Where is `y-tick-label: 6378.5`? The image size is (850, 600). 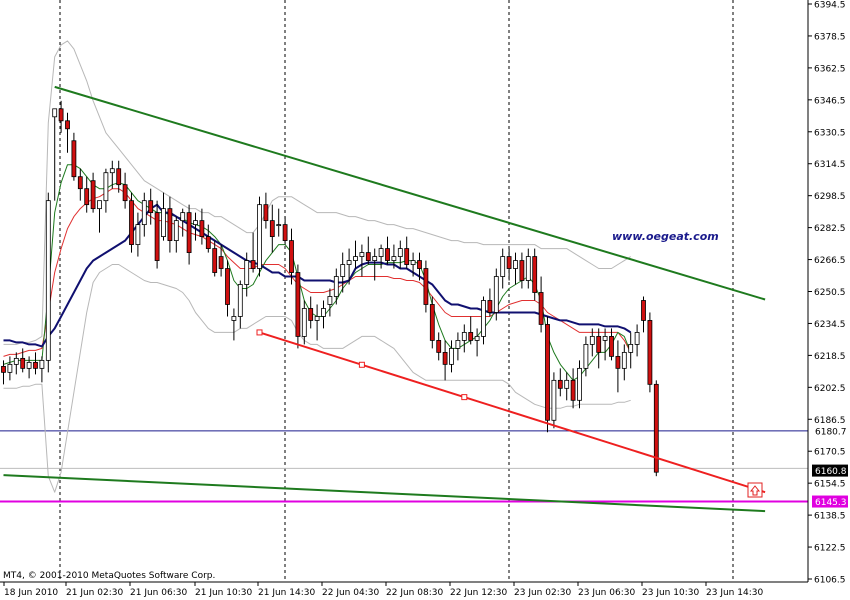
y-tick-label: 6378.5 is located at coordinates (830, 37).